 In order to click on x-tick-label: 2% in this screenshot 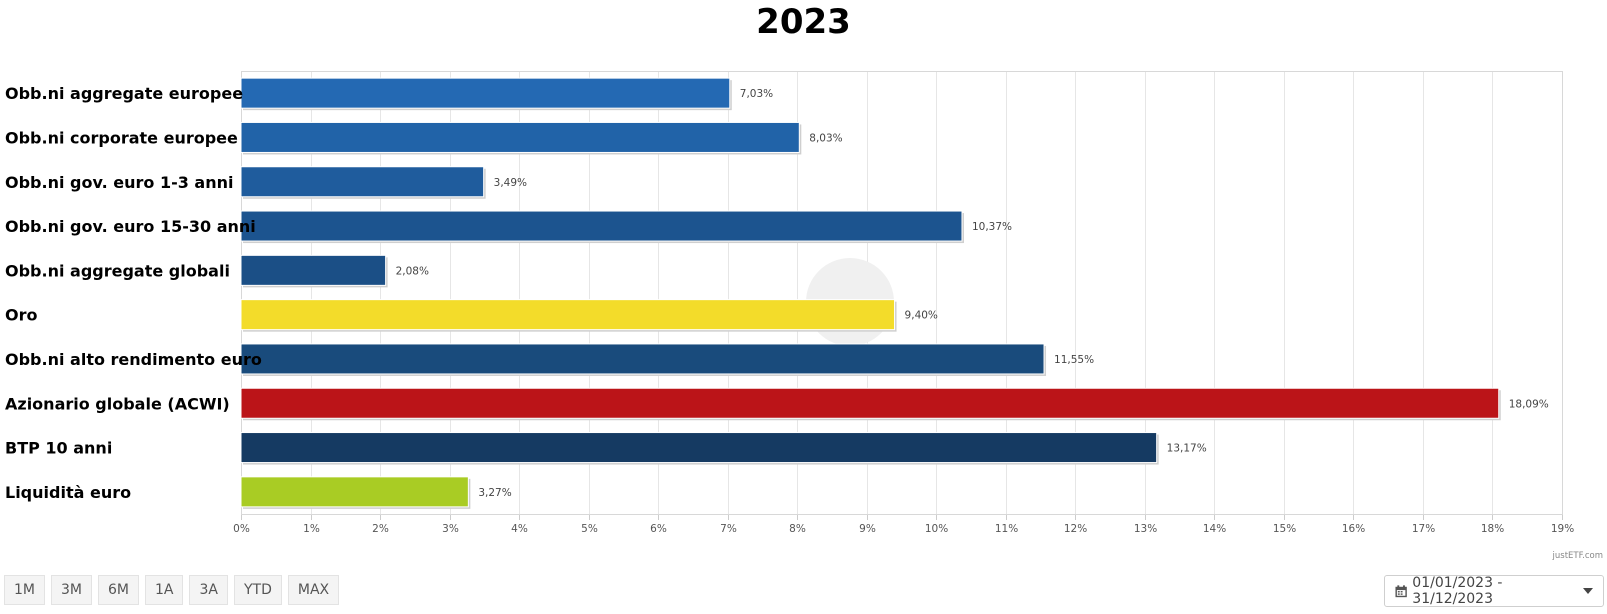, I will do `click(380, 529)`.